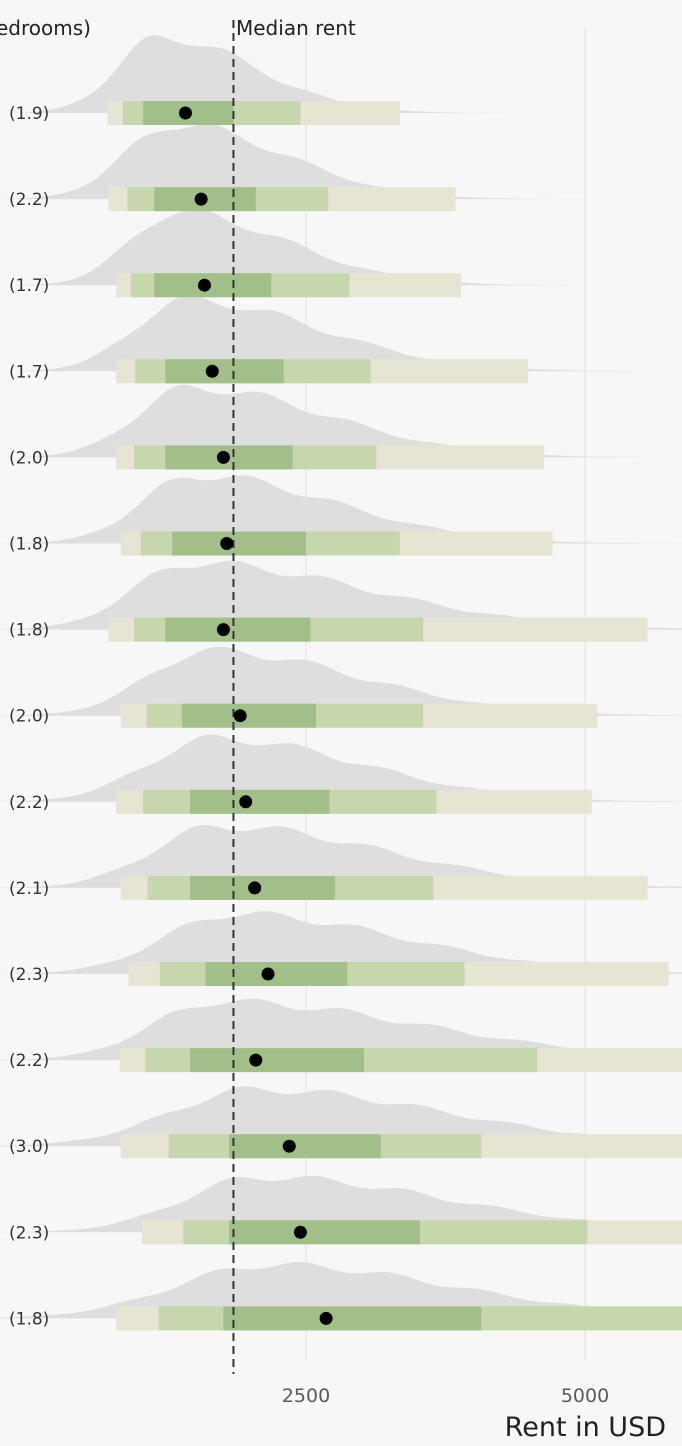  Describe the element at coordinates (306, 1396) in the screenshot. I see `x-tick-label: 2500` at that location.